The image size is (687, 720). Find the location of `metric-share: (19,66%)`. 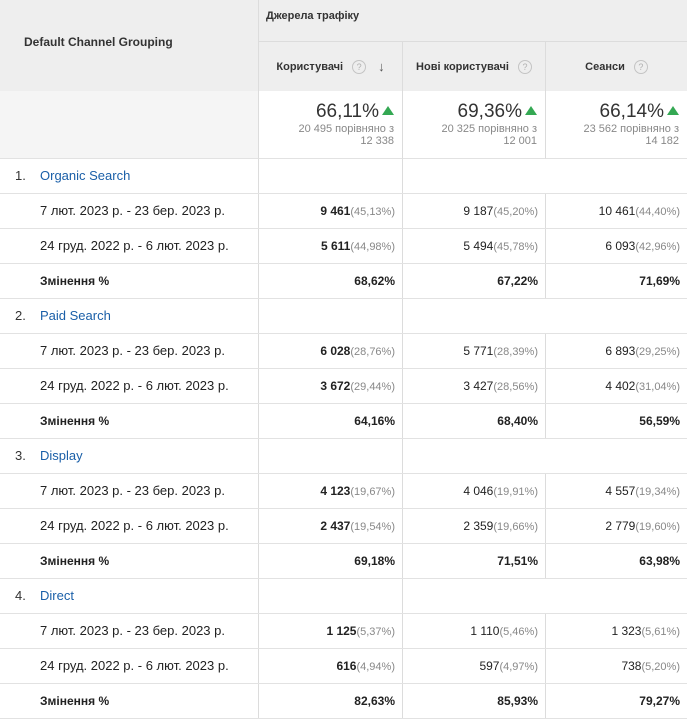

metric-share: (19,66%) is located at coordinates (515, 527).